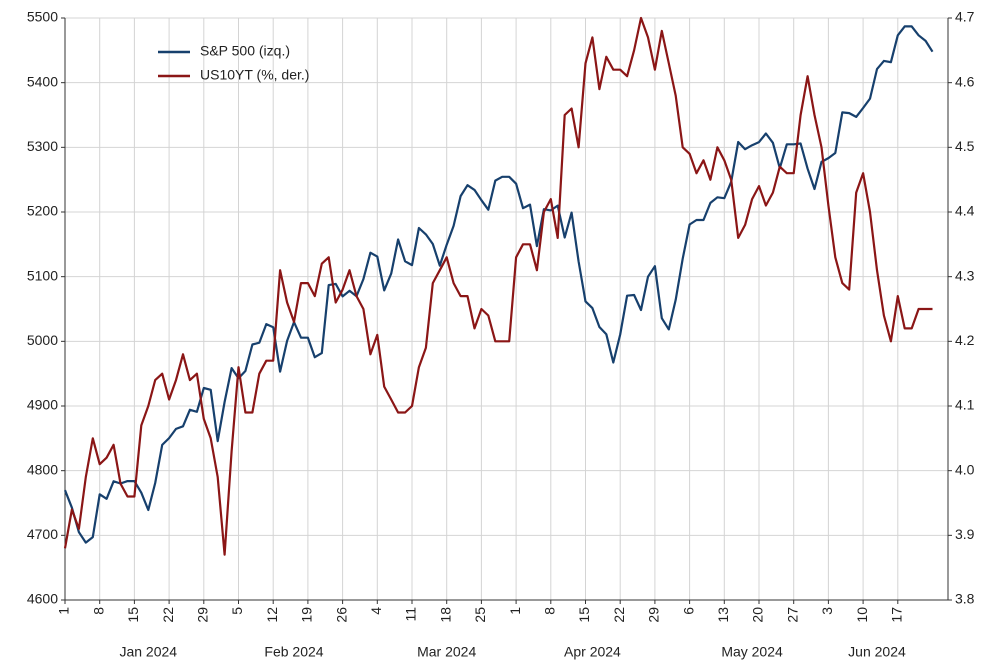  What do you see at coordinates (792, 615) in the screenshot?
I see `x-tick-label: 27` at bounding box center [792, 615].